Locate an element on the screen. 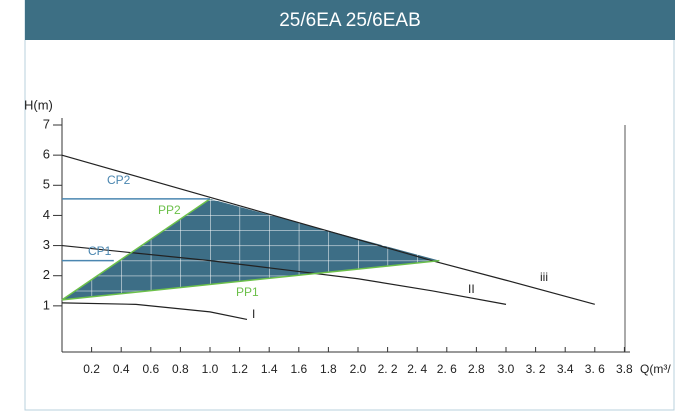 This screenshot has height=420, width=675. x-tick-label: 3. 6 is located at coordinates (595, 369).